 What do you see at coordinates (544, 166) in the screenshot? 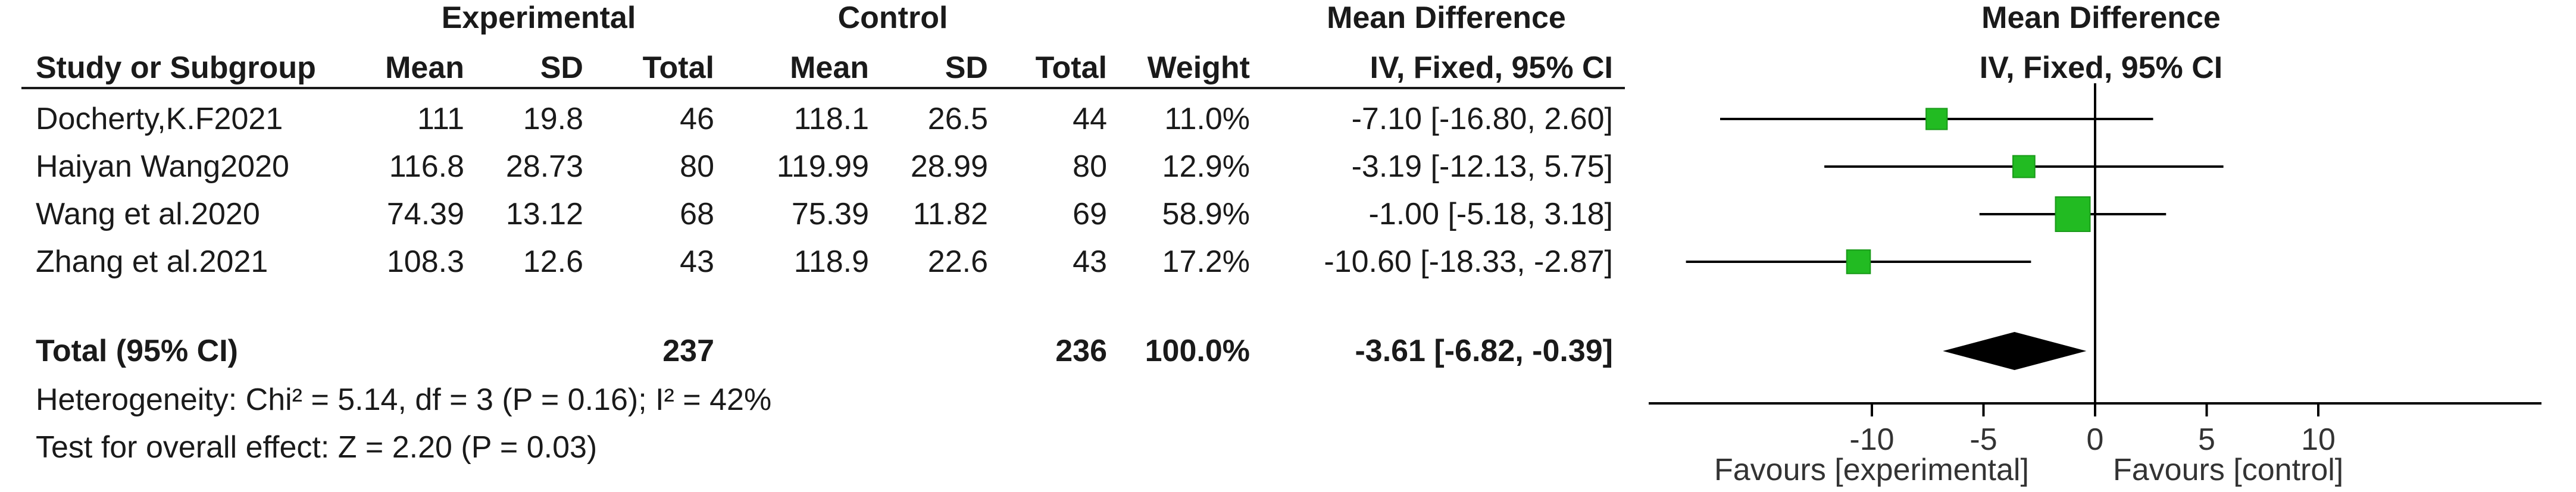
I see `exp-sd: 28.73` at bounding box center [544, 166].